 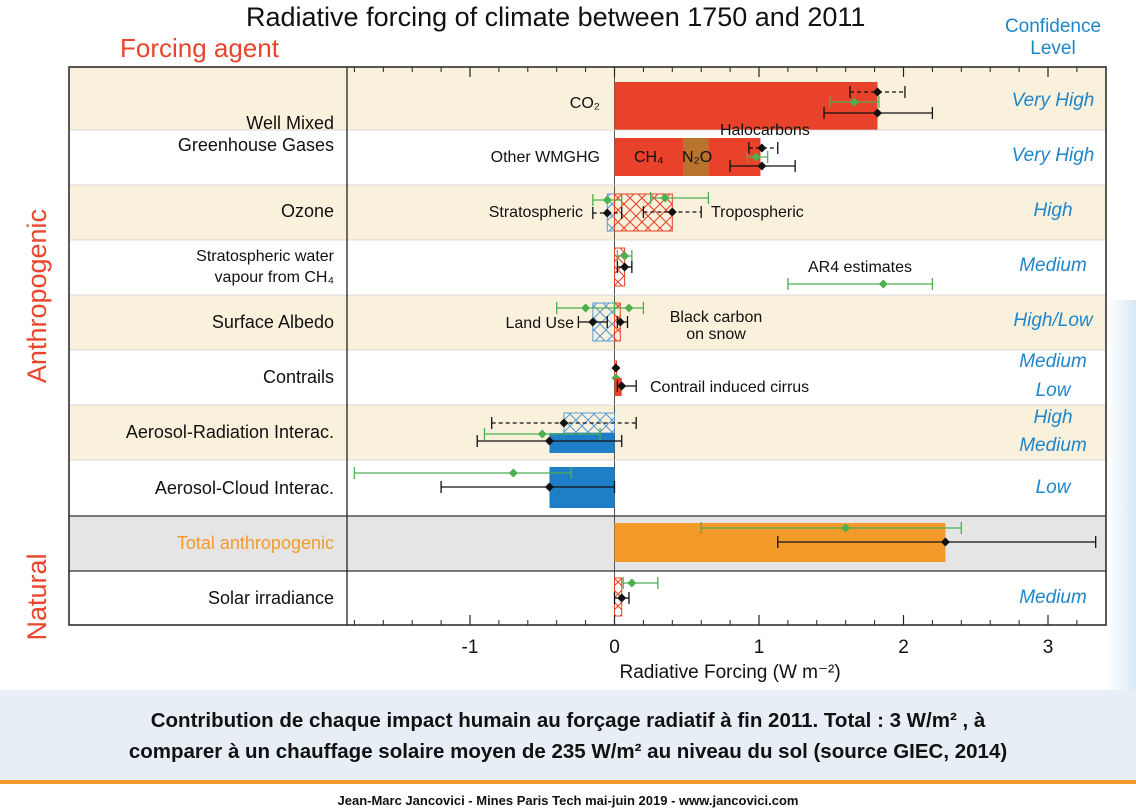 I want to click on group-label-natural: Natural, so click(x=37, y=597).